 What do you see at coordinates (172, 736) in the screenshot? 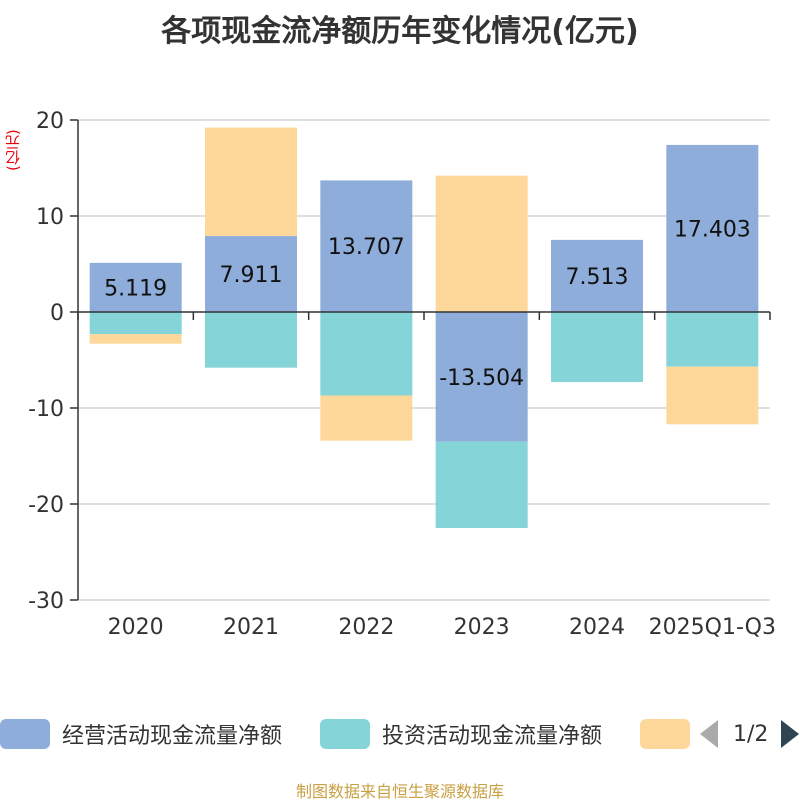
I see `legend-label-operating: 经营活动现金流量净额` at bounding box center [172, 736].